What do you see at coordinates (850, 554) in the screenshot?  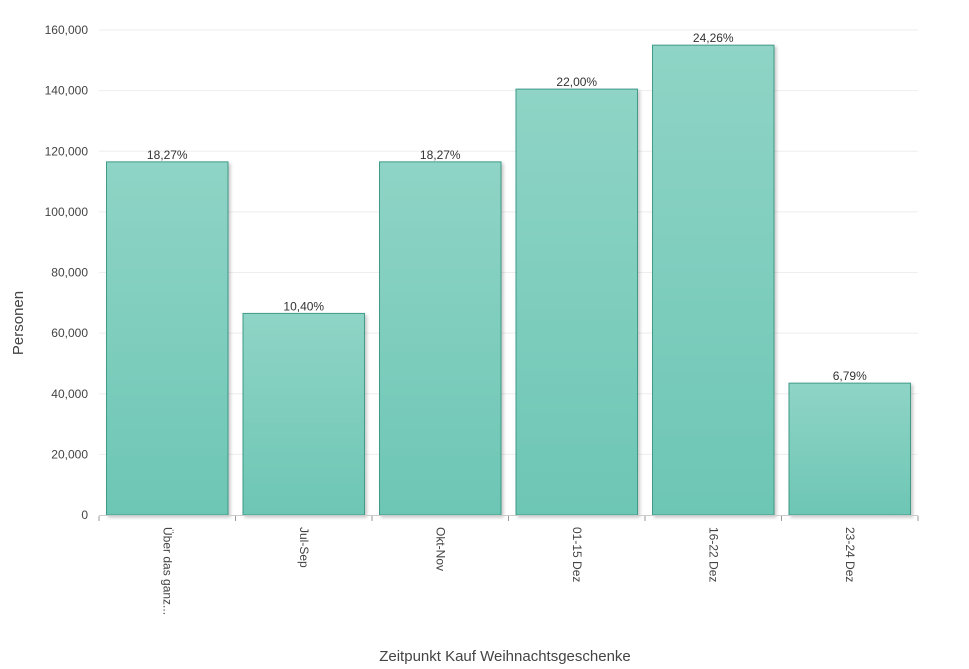 I see `x-tick-label: 23-24 Dez` at bounding box center [850, 554].